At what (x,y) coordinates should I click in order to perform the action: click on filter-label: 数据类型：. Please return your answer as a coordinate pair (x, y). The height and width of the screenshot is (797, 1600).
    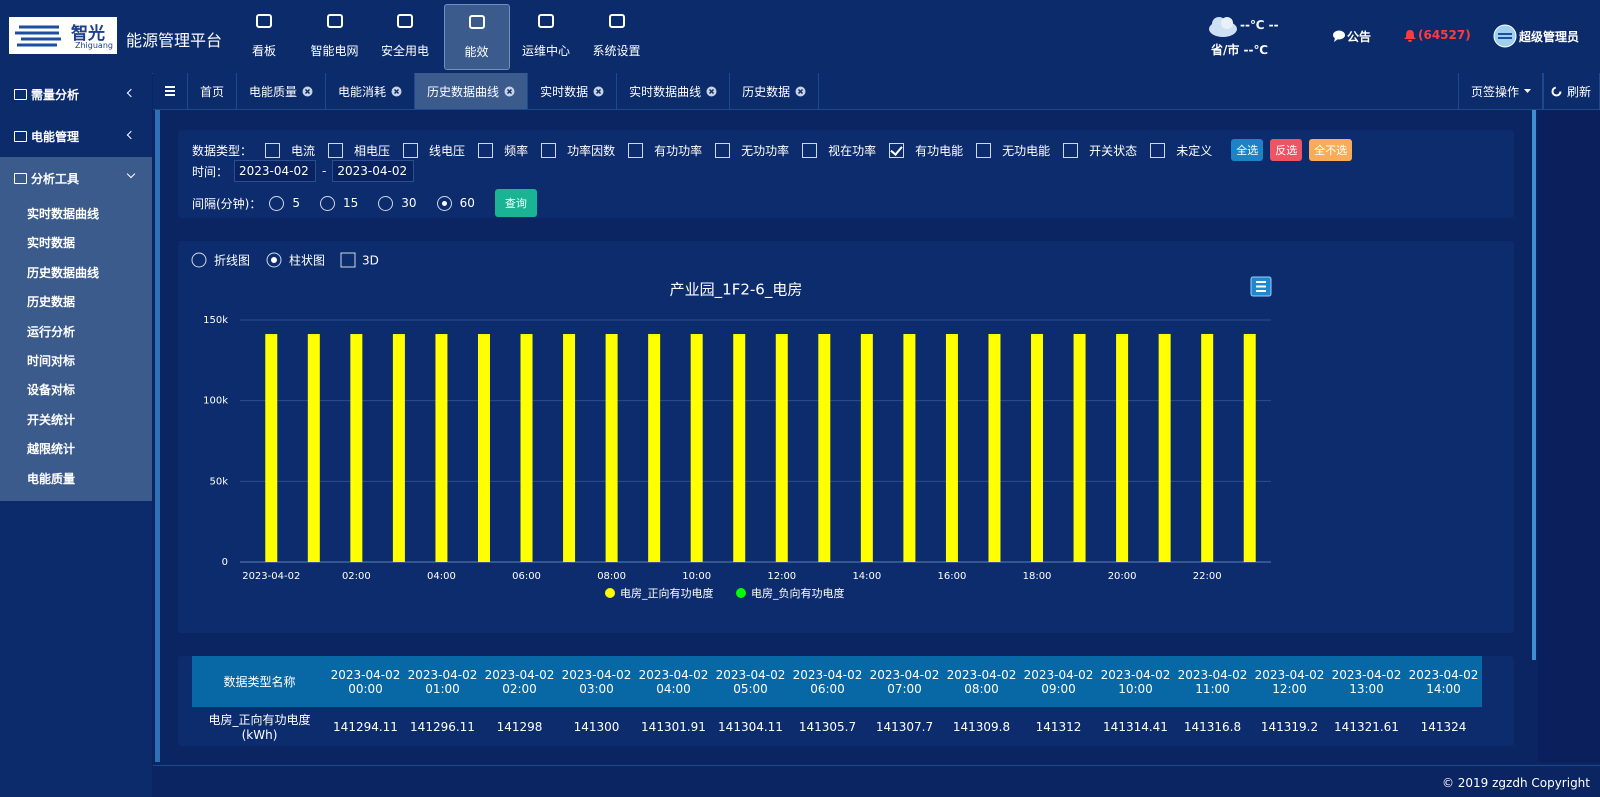
    Looking at the image, I should click on (222, 150).